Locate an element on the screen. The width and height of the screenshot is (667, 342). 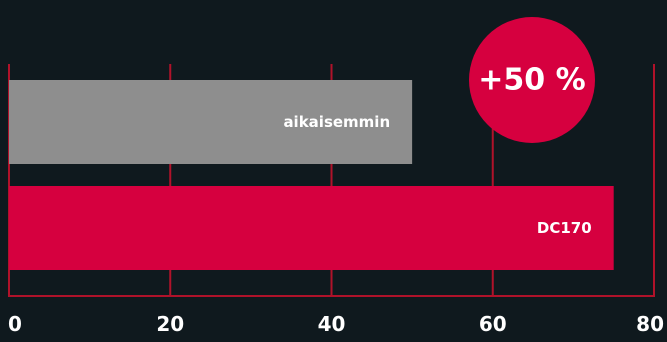
x-tick-label-60: 60 is located at coordinates (493, 324).